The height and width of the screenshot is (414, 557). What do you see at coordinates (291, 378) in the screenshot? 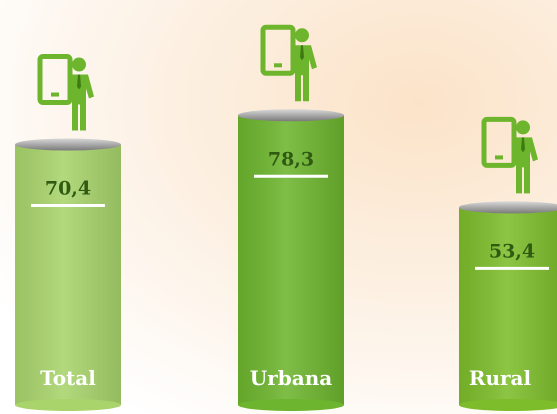
I see `category-label: Urbana` at bounding box center [291, 378].